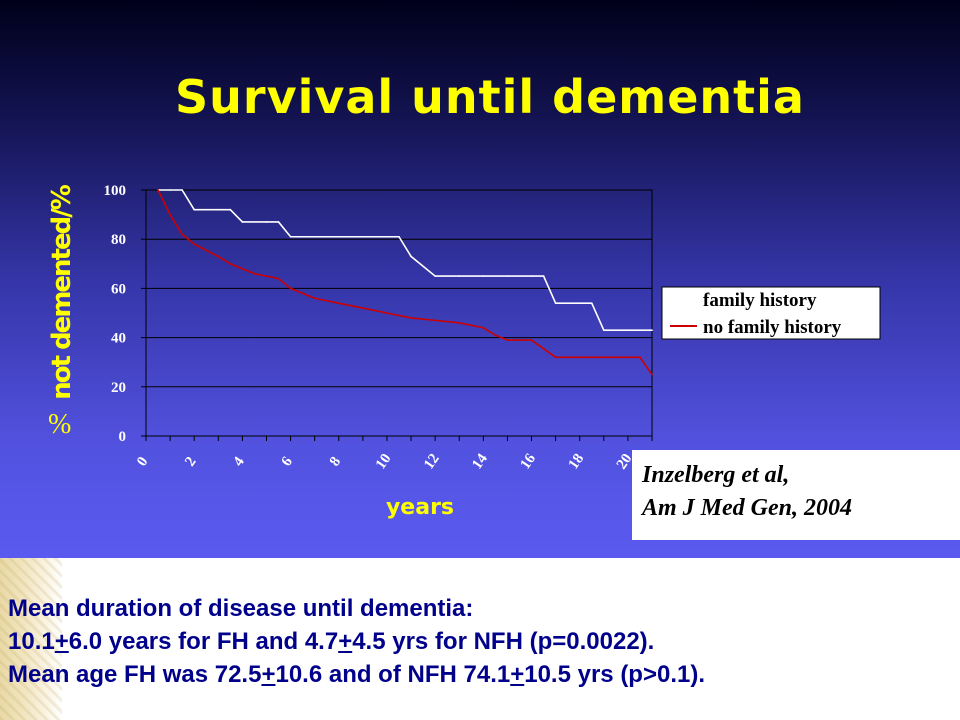 This screenshot has width=960, height=720. I want to click on legend-label-family-history: family history, so click(760, 300).